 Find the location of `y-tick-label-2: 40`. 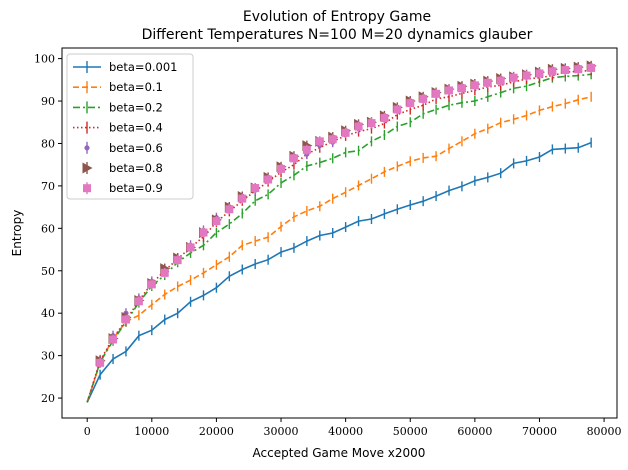

y-tick-label-2: 40 is located at coordinates (48, 313).